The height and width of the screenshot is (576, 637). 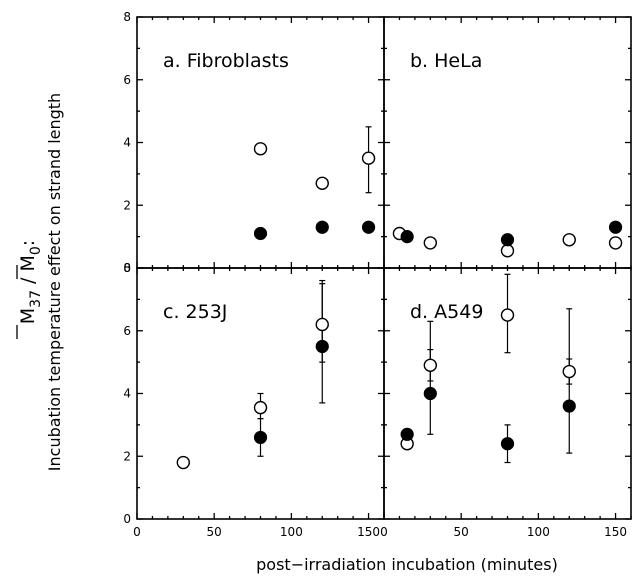 What do you see at coordinates (28, 316) in the screenshot?
I see `ratio-num-base: M` at bounding box center [28, 316].